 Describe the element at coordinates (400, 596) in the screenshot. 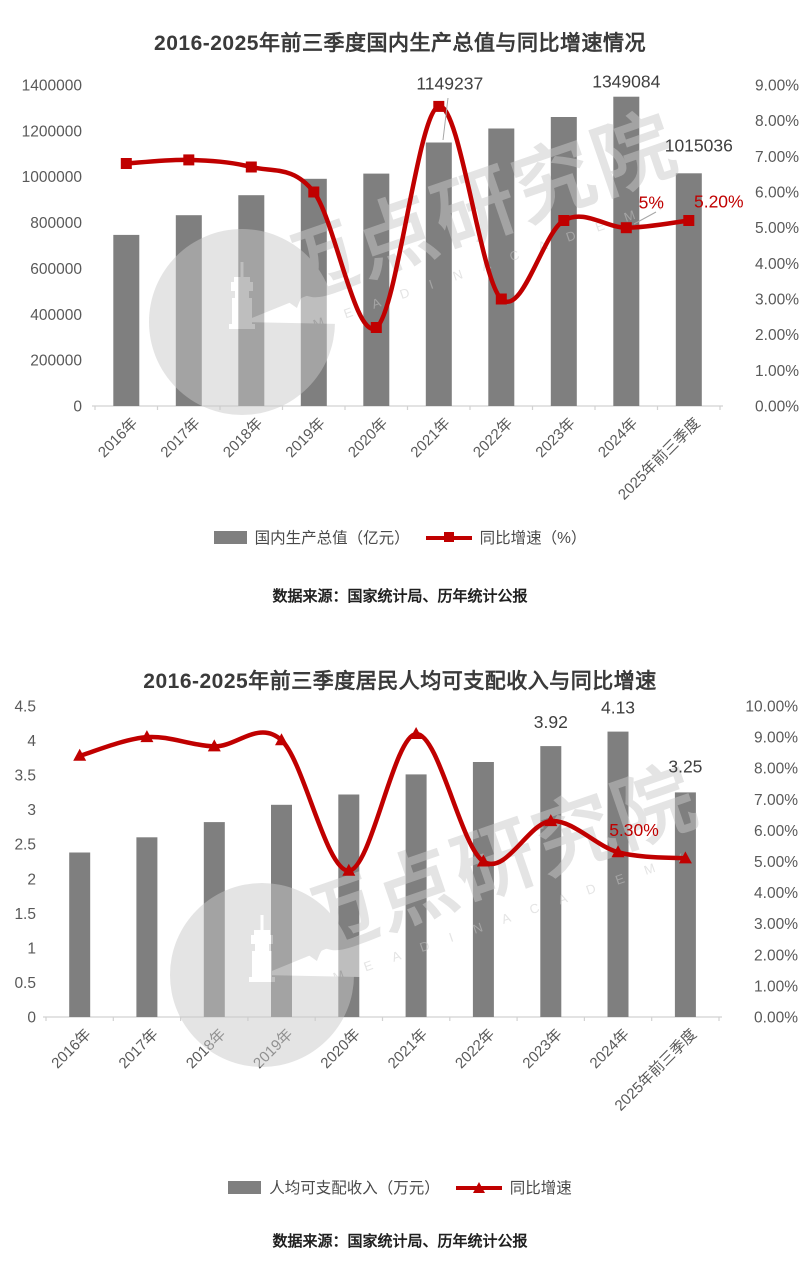

I see `gdp-chart-source: 数据来源：国家统计局、历年统计公报` at that location.